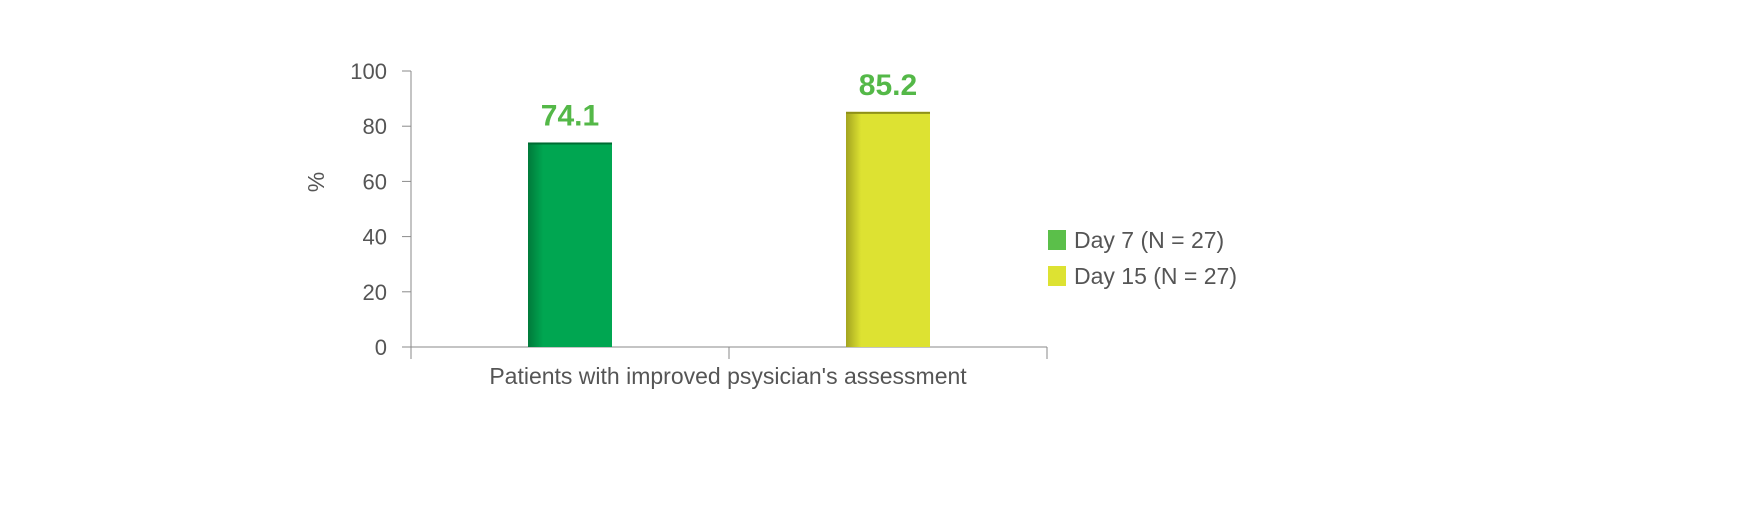 The width and height of the screenshot is (1763, 516). Describe the element at coordinates (368, 71) in the screenshot. I see `y-tick-label: 100` at that location.